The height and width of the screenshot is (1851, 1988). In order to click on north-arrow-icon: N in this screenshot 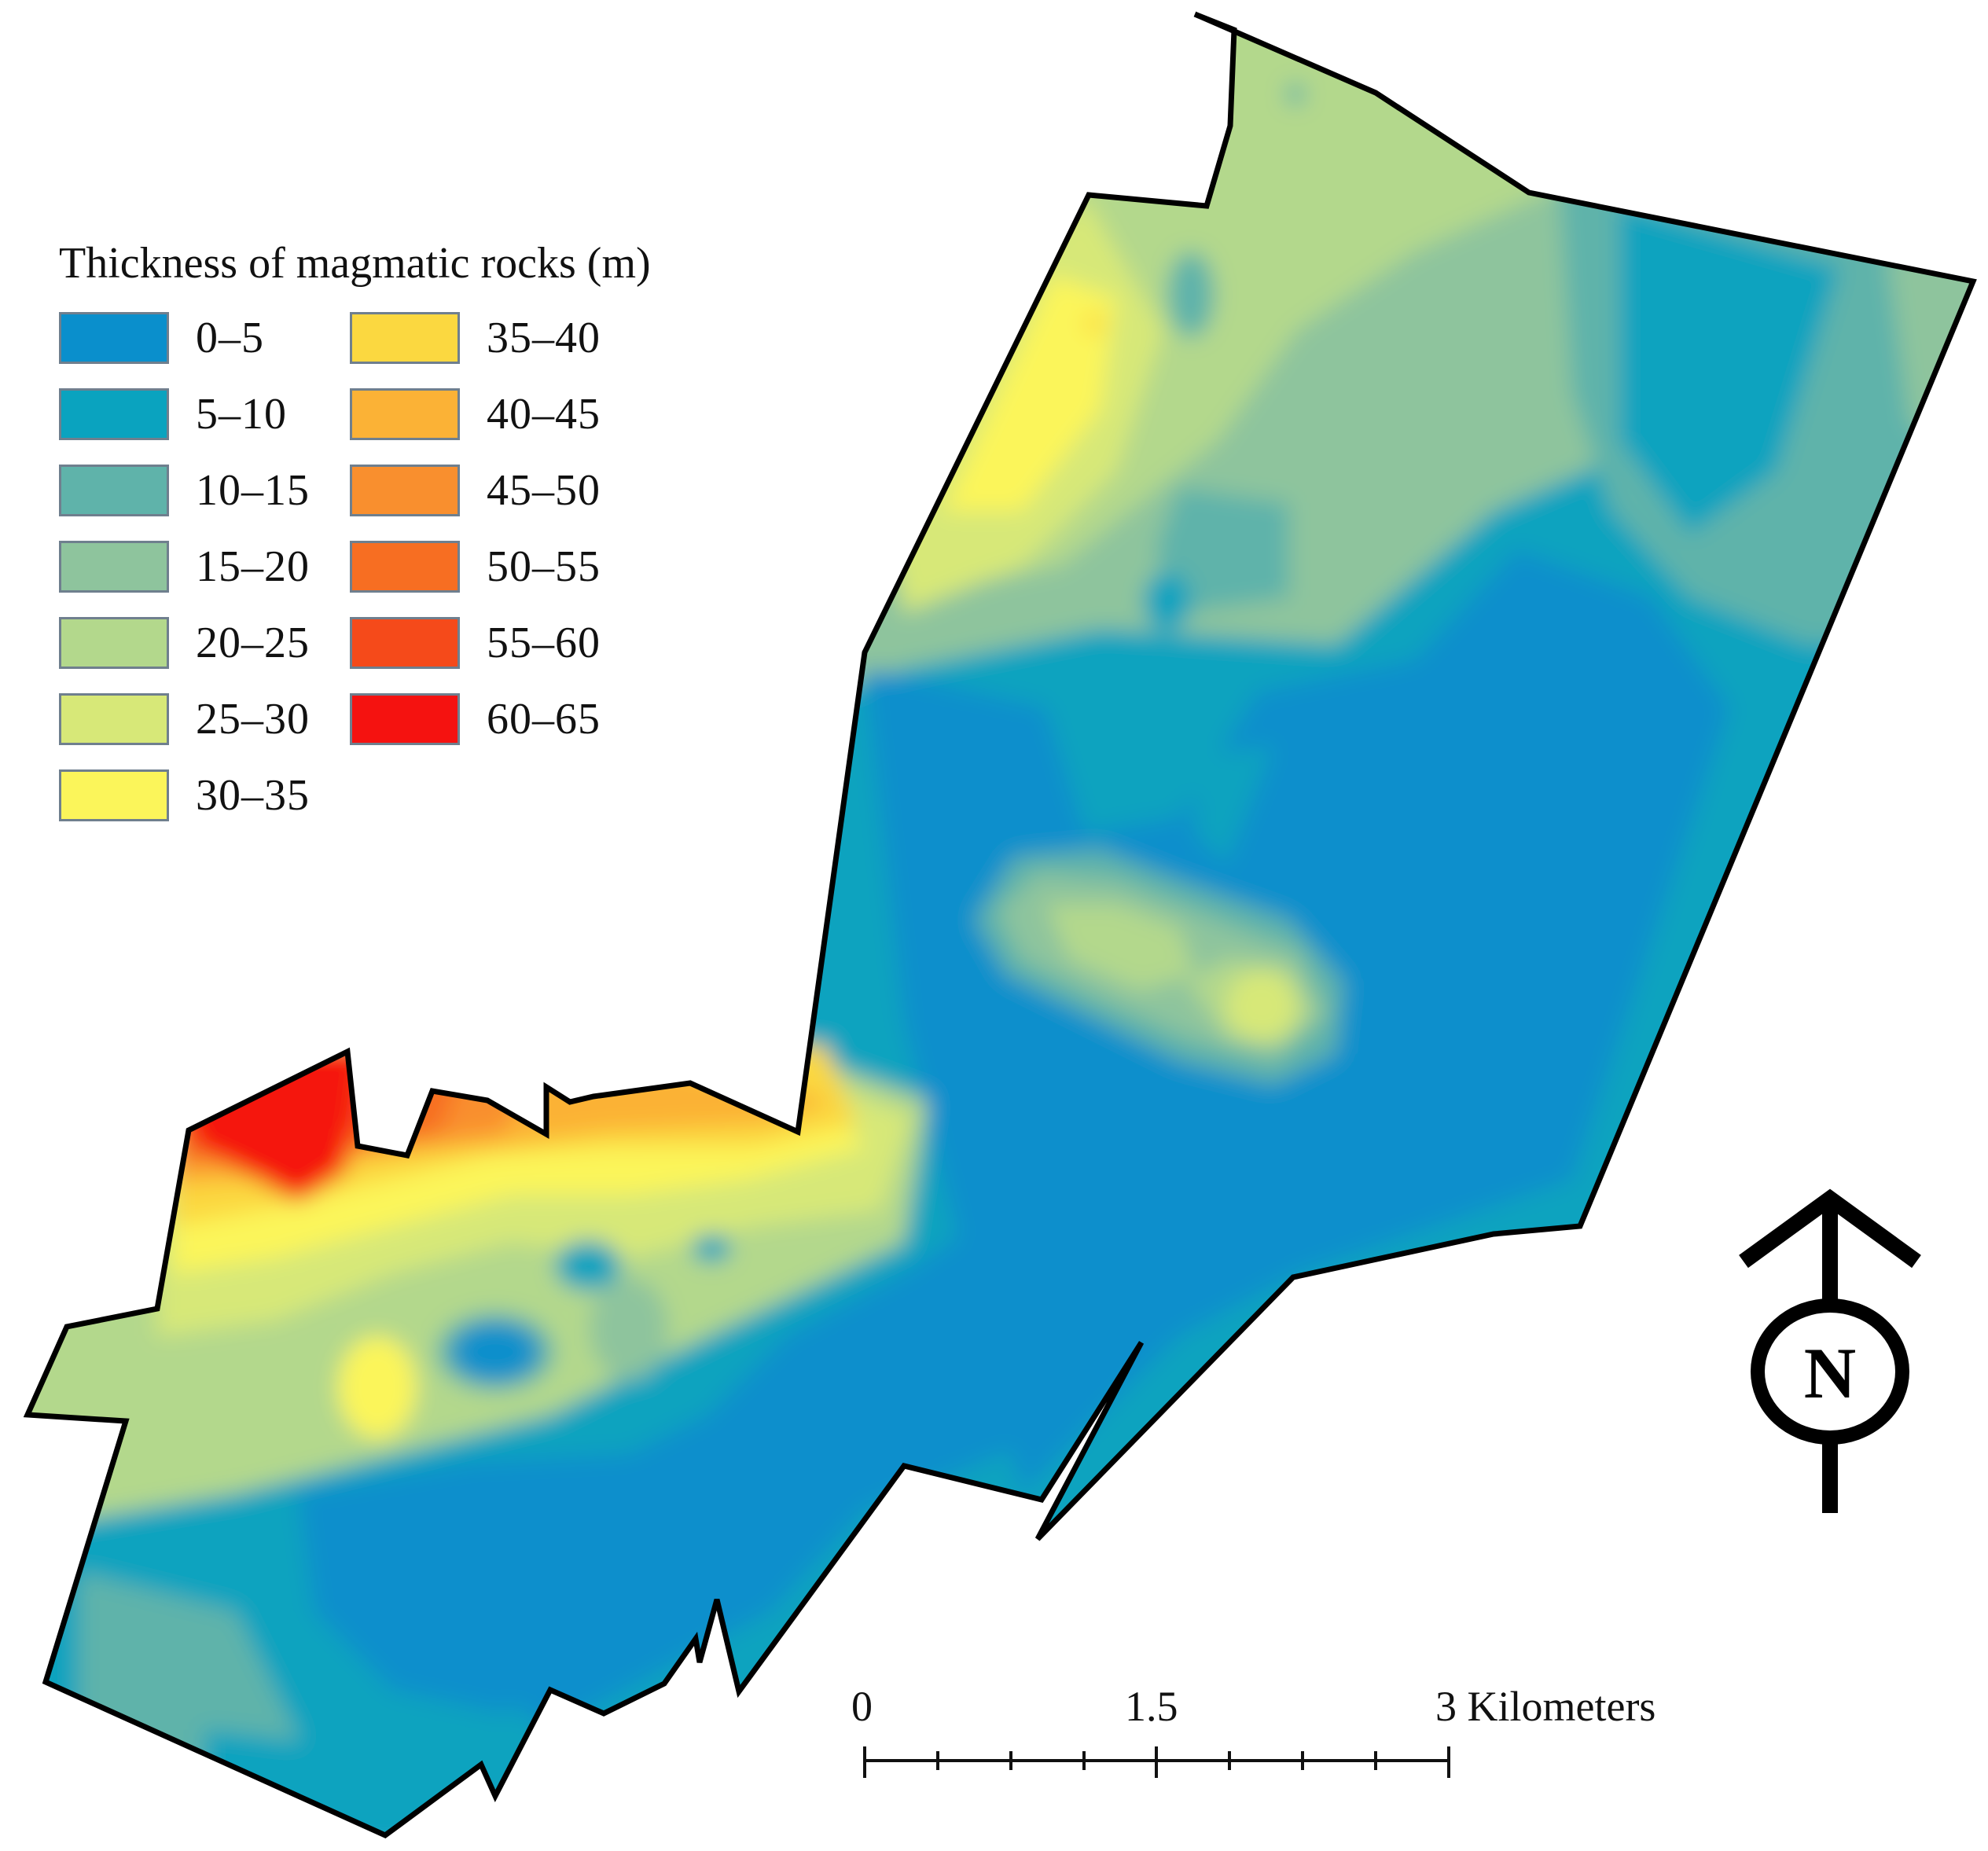, I will do `click(1830, 1350)`.